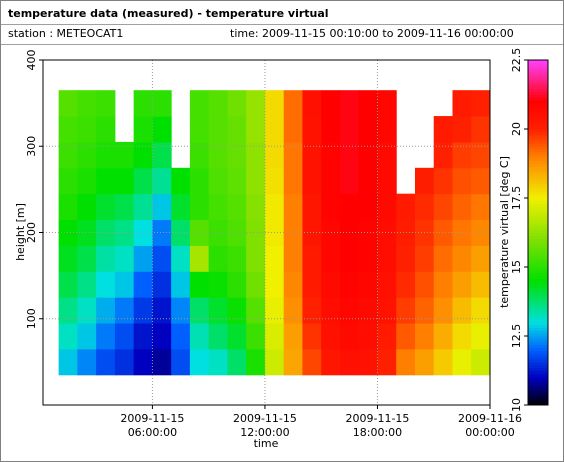  I want to click on colorbar-tick-label: 17.5, so click(516, 198).